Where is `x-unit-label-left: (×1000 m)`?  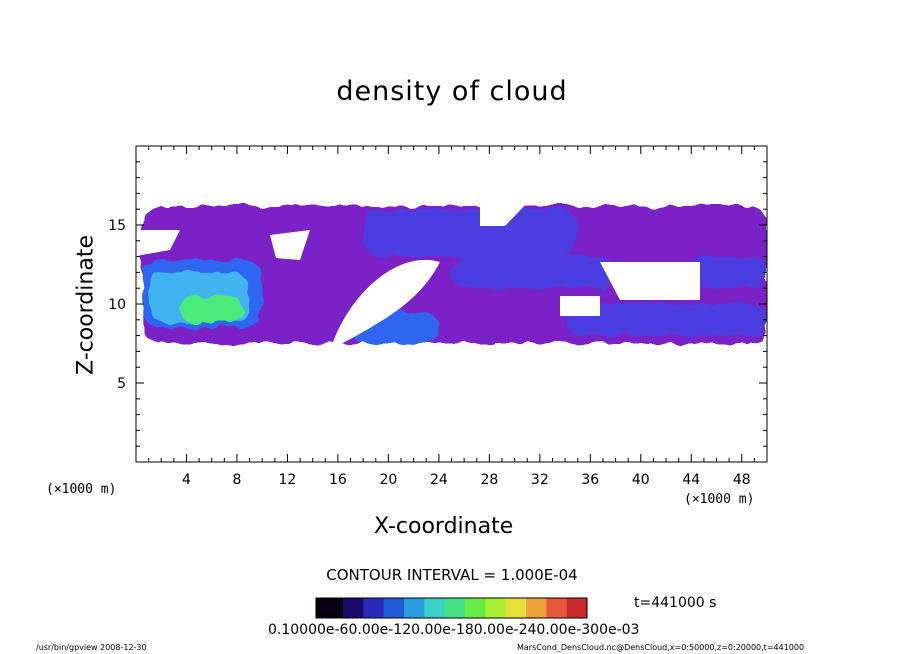
x-unit-label-left: (×1000 m) is located at coordinates (81, 489).